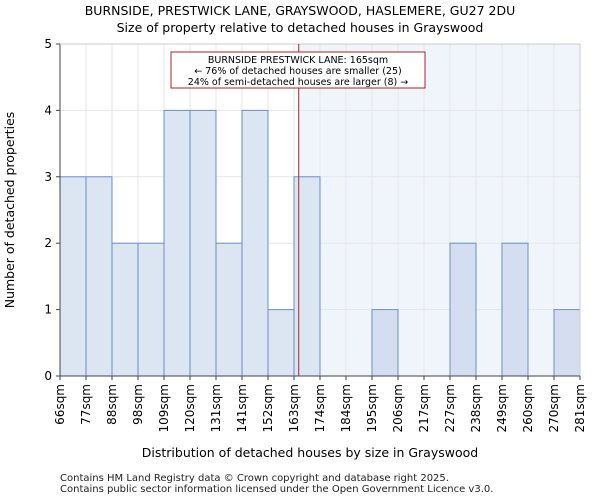  What do you see at coordinates (60, 404) in the screenshot?
I see `x-tick-label: 66sqm` at bounding box center [60, 404].